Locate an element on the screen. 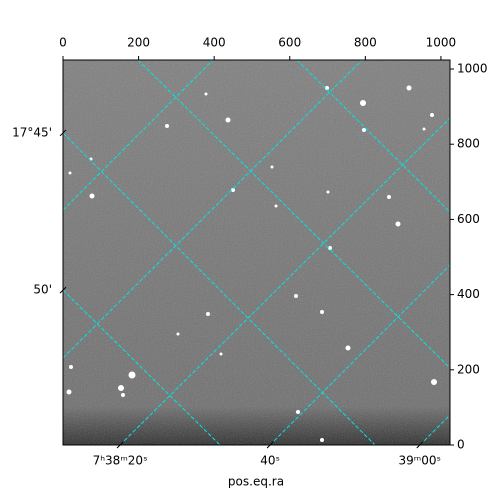  dec-tick-label: 50' is located at coordinates (42, 290).